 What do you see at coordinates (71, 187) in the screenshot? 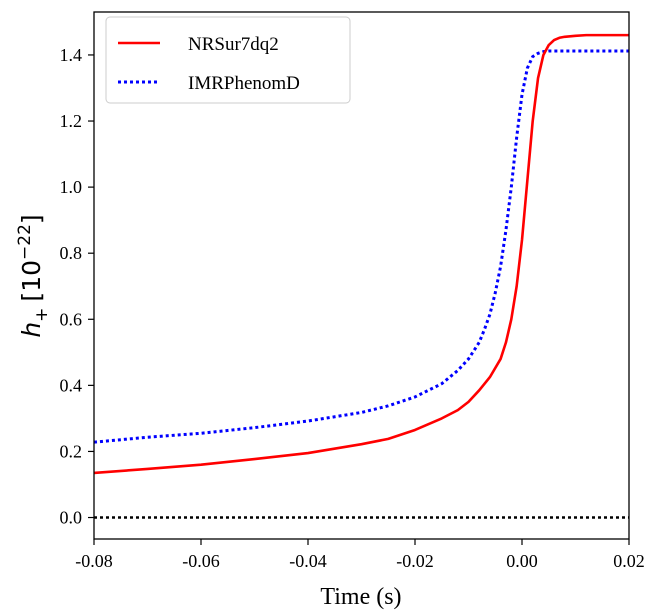
I see `y-tick-label: 1.0` at bounding box center [71, 187].